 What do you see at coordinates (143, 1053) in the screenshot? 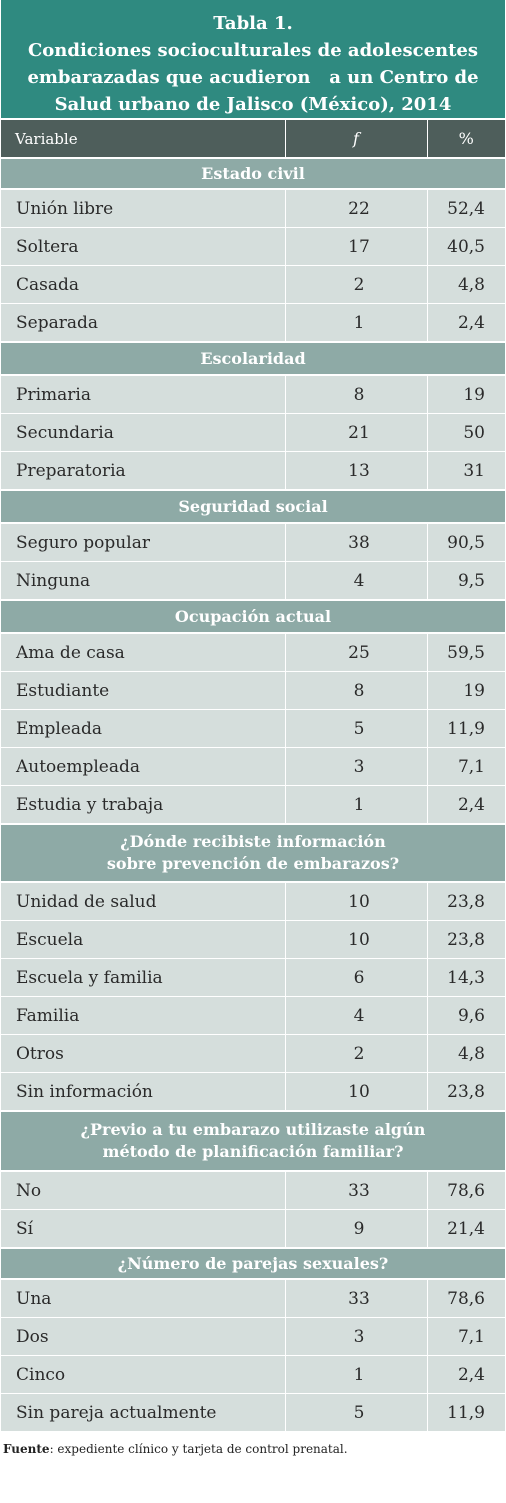
I see `row-label: Otros` at bounding box center [143, 1053].